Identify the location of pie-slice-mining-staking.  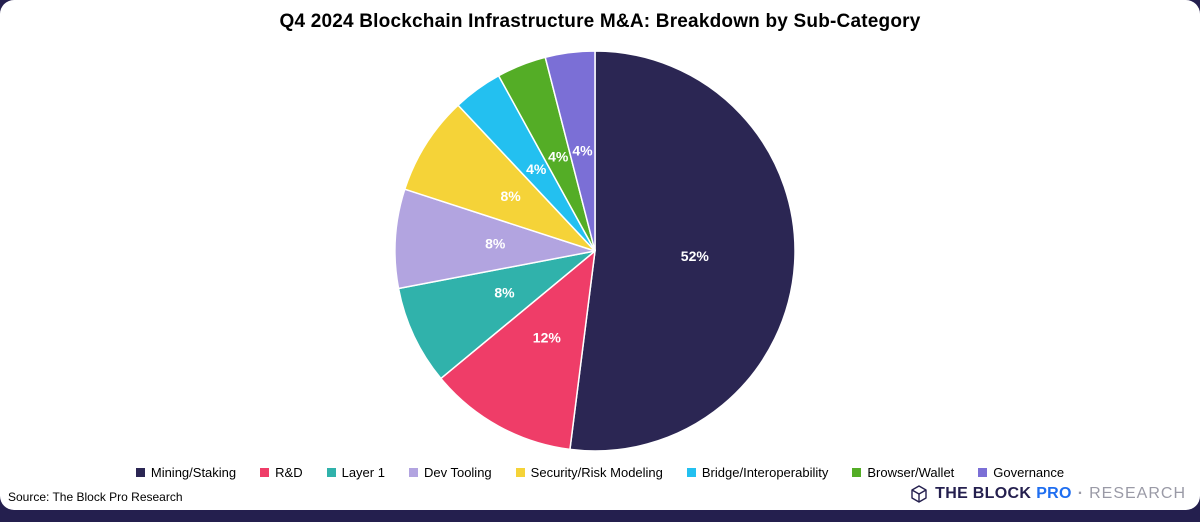
(682, 251).